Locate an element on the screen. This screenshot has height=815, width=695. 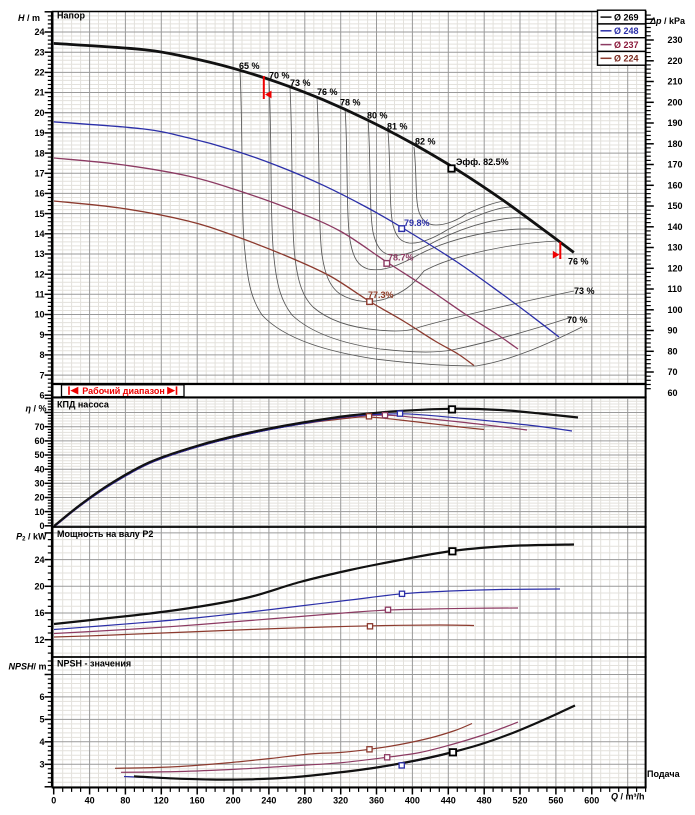
svg-text: 8 is located at coordinates (41, 355).